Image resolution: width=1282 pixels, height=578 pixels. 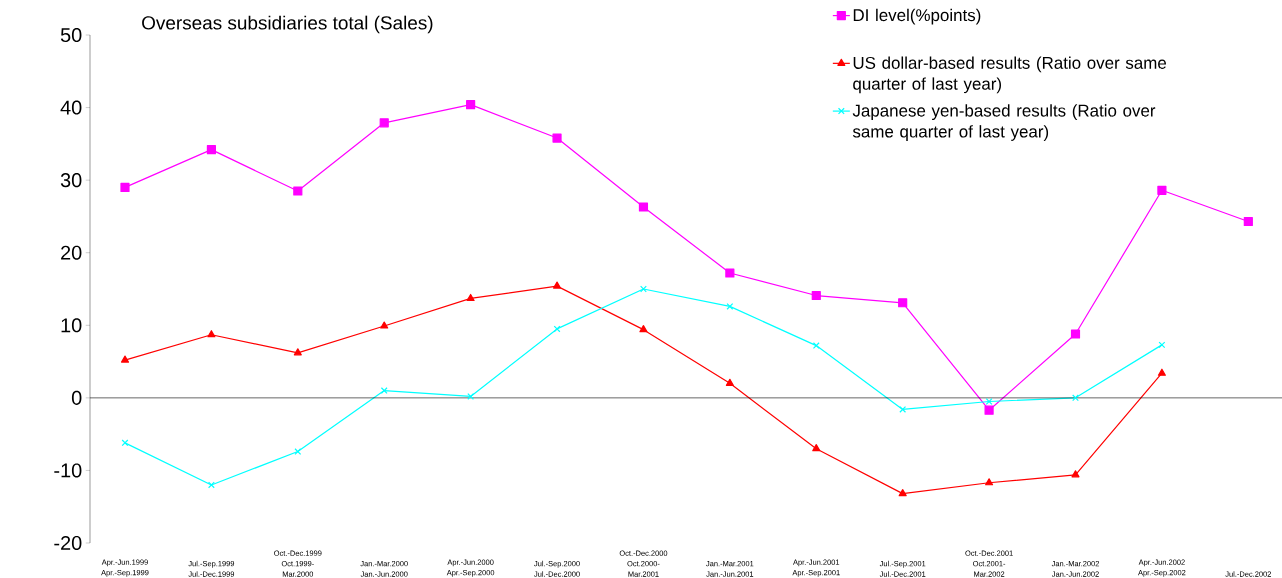 I want to click on legend-label: Japanese yen-based results (Ratio over same quarter of last year), so click(x=1004, y=122).